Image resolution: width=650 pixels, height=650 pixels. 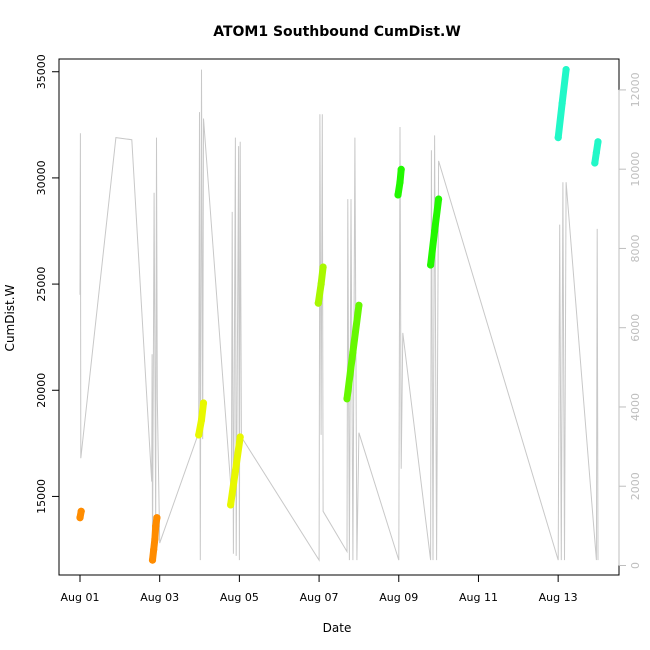 I want to click on x-tick-label: Aug 03, so click(x=159, y=597).